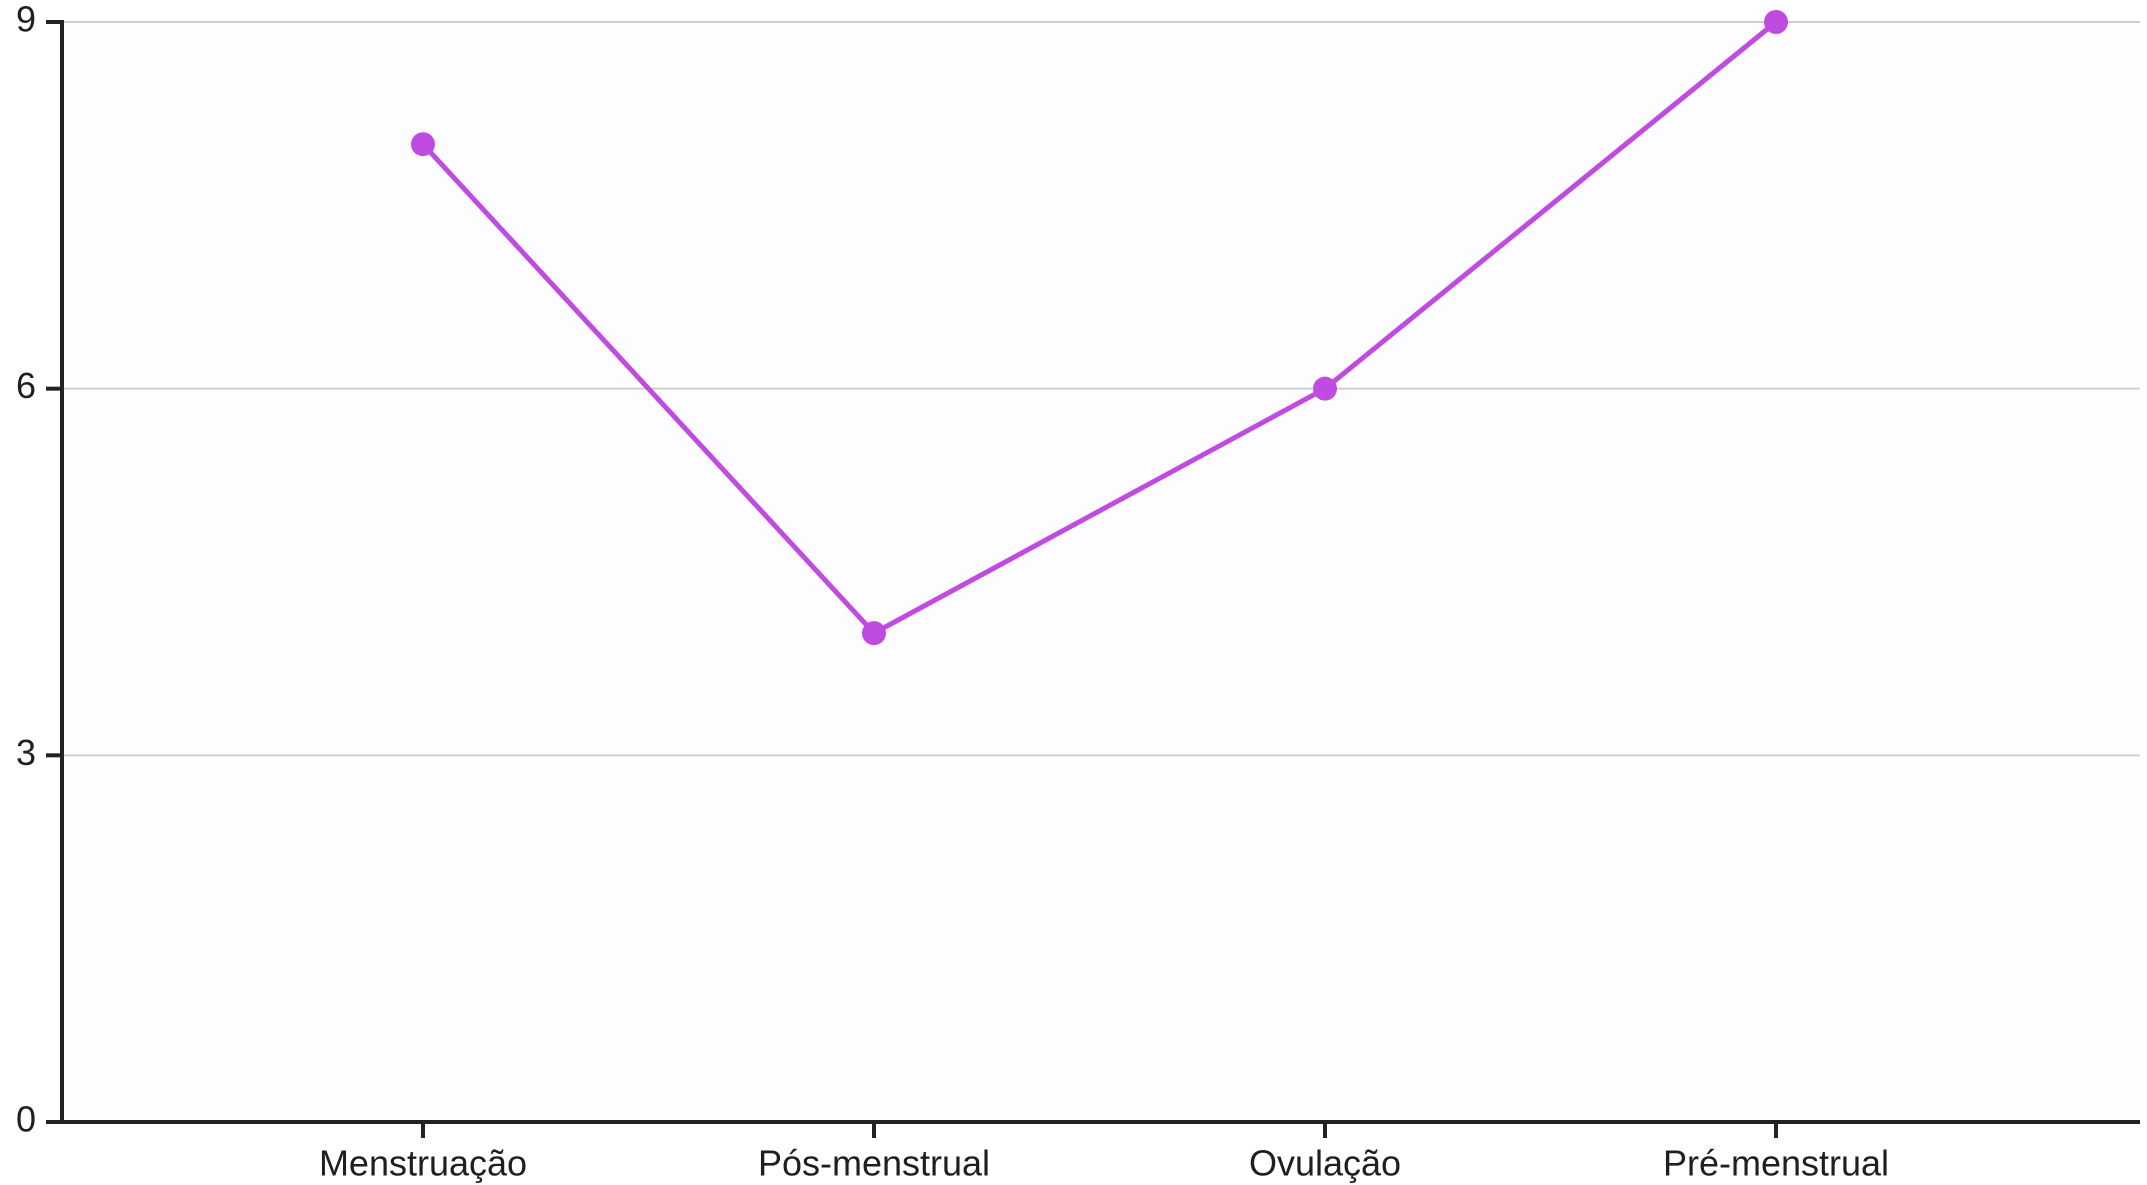 Image resolution: width=2147 pixels, height=1185 pixels. I want to click on x-tick-label: Ovulação, so click(1325, 1163).